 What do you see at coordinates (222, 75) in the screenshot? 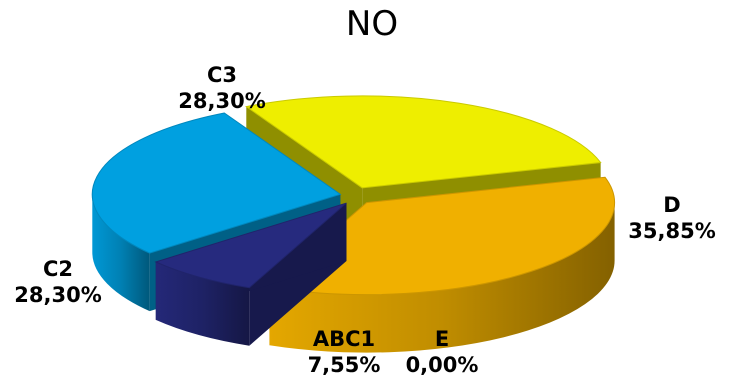
I see `slice-category-label: C3` at bounding box center [222, 75].